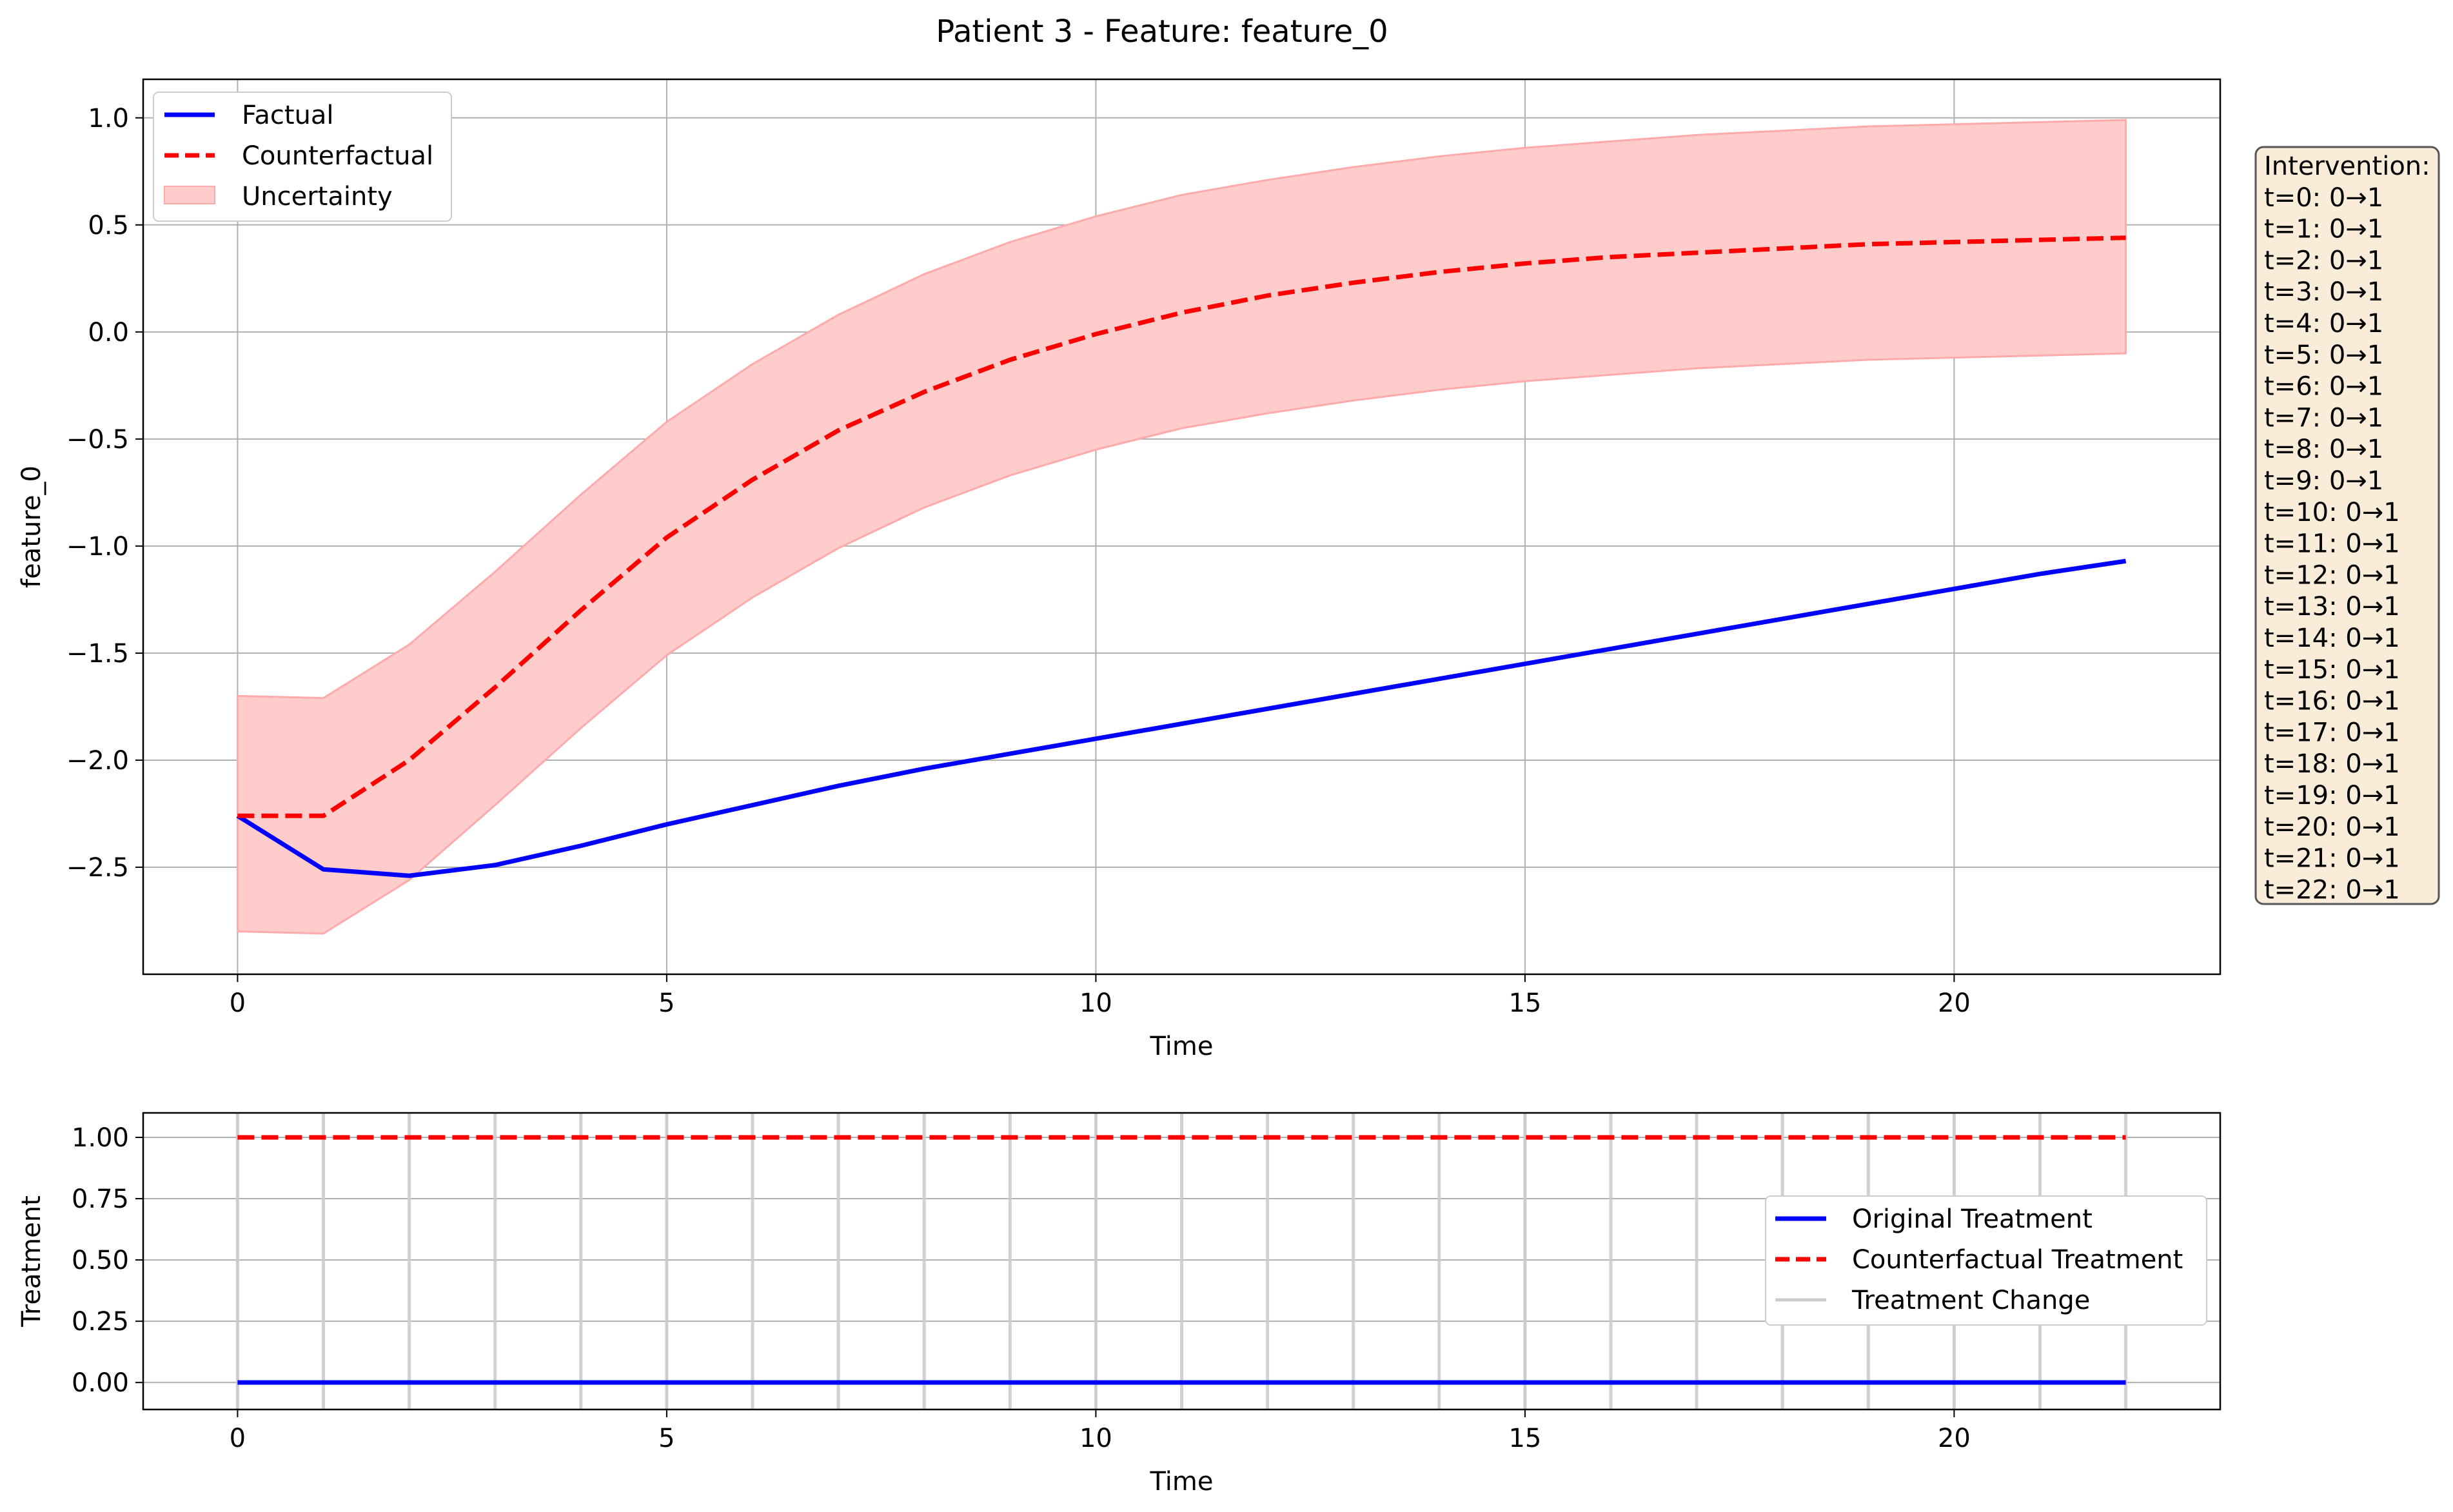 The image size is (2453, 1512). What do you see at coordinates (2323, 198) in the screenshot?
I see `intervention-line: t=0: 0→1` at bounding box center [2323, 198].